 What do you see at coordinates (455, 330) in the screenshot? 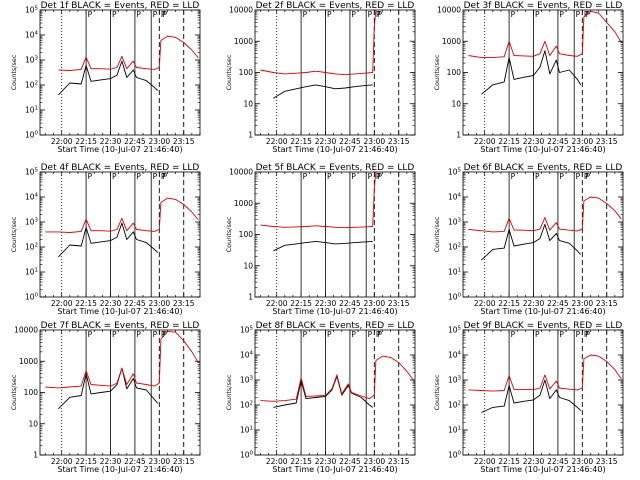
I see `y-tick-label: 105` at bounding box center [455, 330].